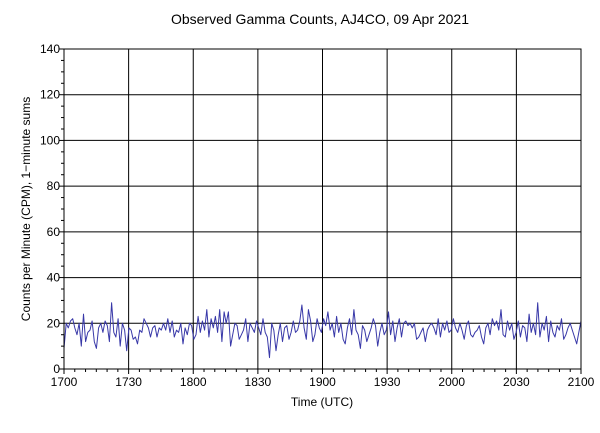 Image resolution: width=600 pixels, height=433 pixels. Describe the element at coordinates (50, 209) in the screenshot. I see `y-tick-labels: 0 20 40 60 80 100 120 140` at that location.